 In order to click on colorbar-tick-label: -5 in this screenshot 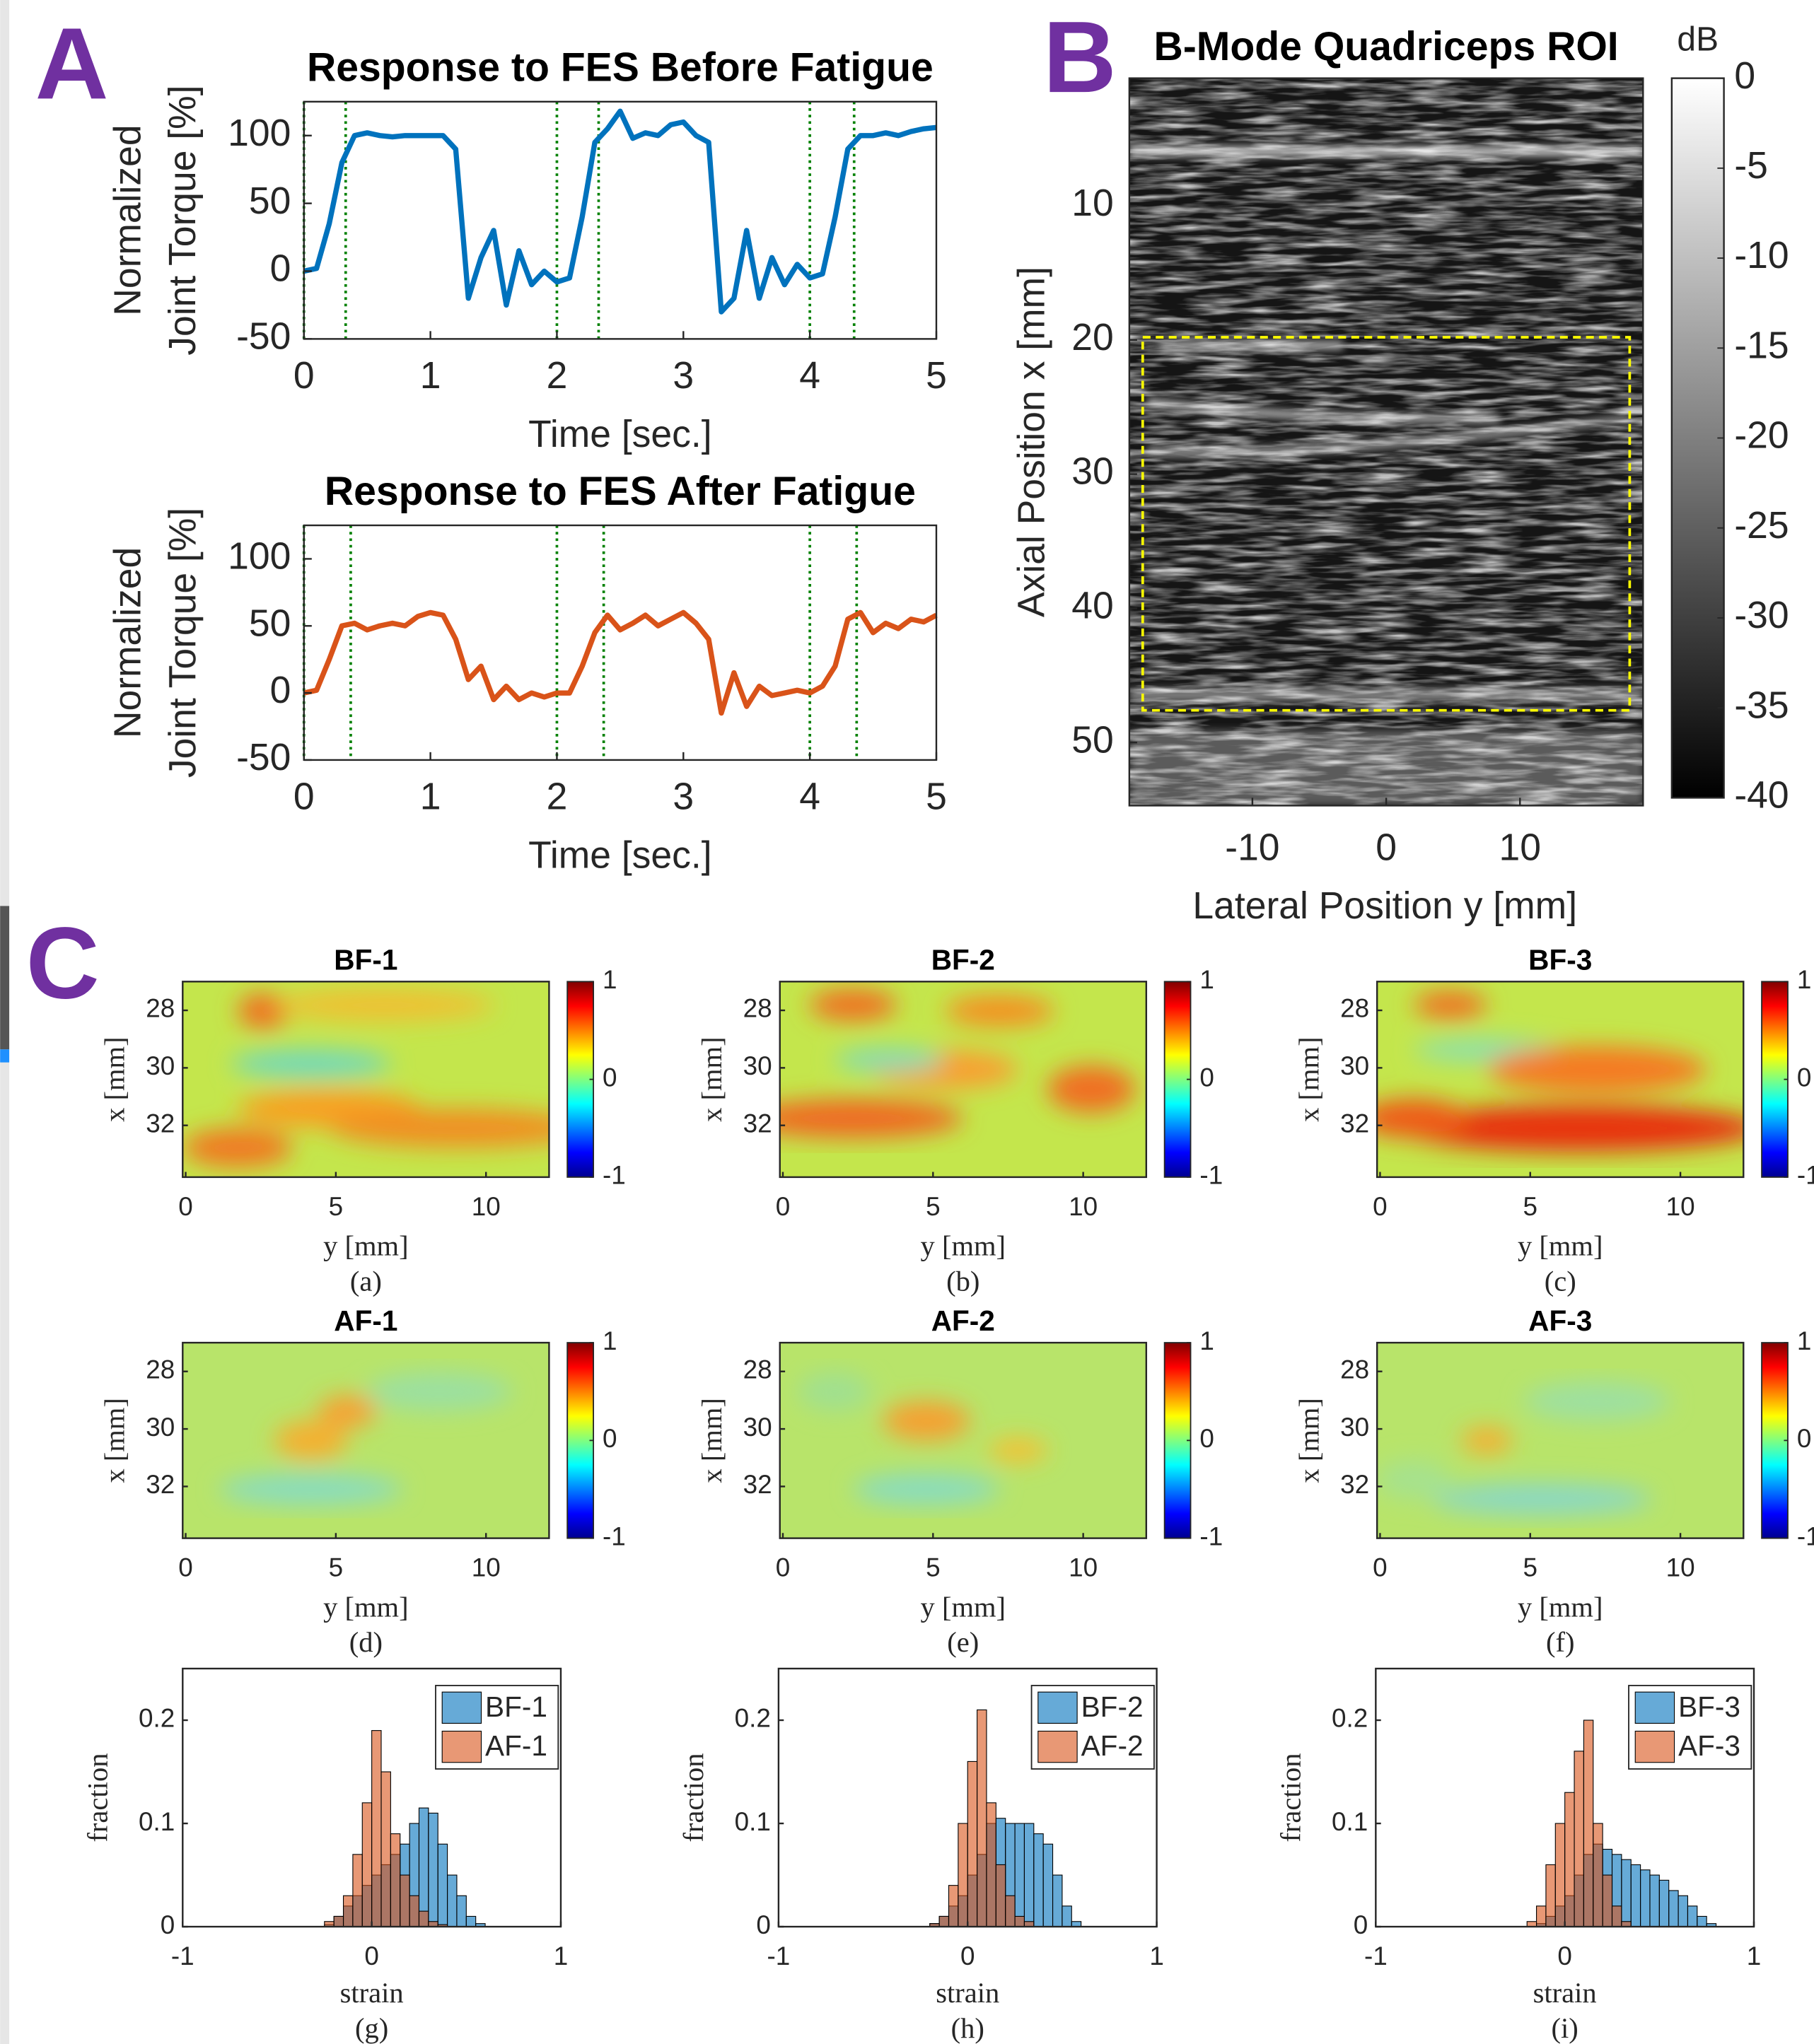, I will do `click(1751, 166)`.